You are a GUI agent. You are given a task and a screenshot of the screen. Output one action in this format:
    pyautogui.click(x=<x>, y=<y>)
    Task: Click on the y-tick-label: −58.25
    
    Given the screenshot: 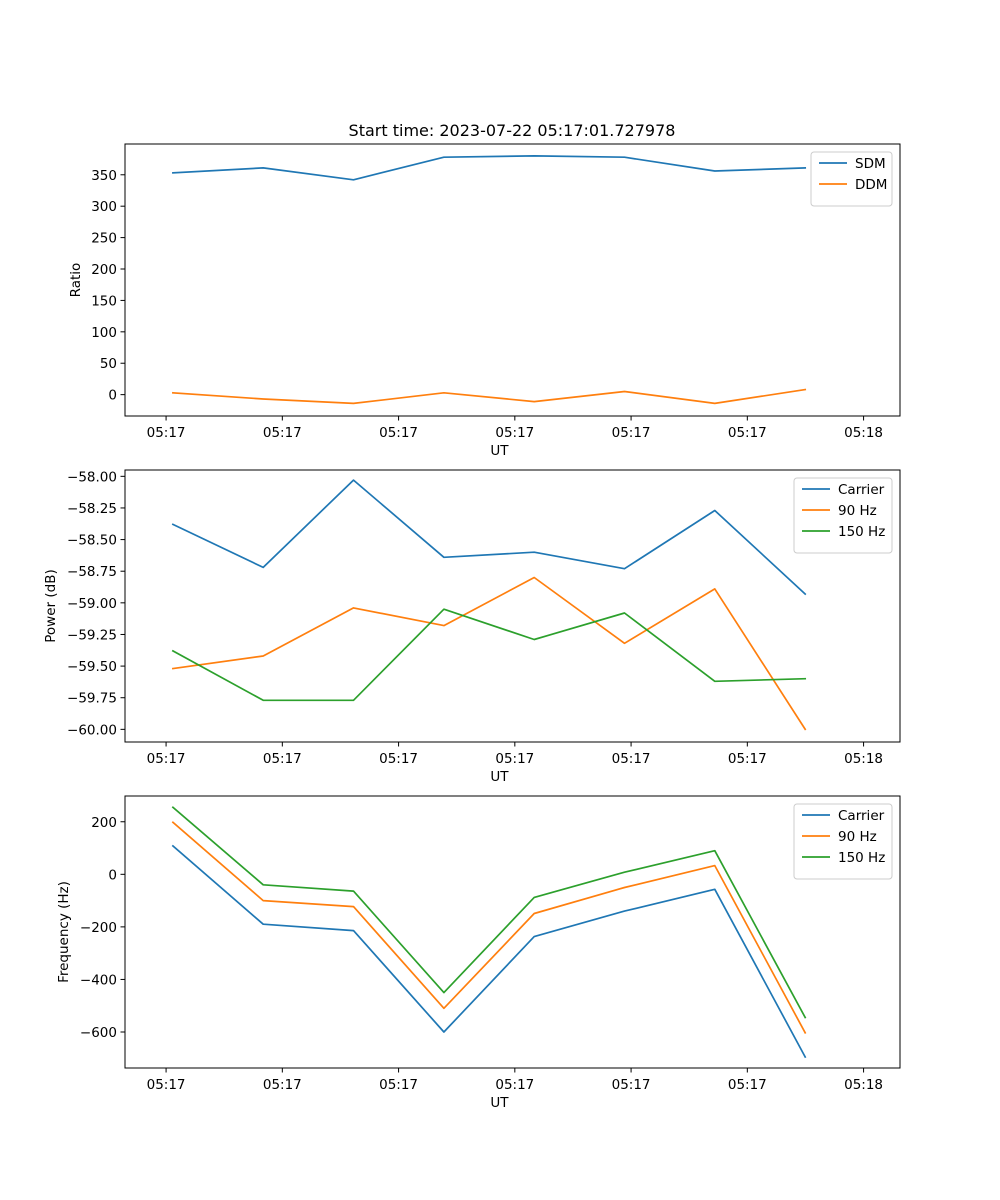 What is the action you would take?
    pyautogui.click(x=92, y=509)
    